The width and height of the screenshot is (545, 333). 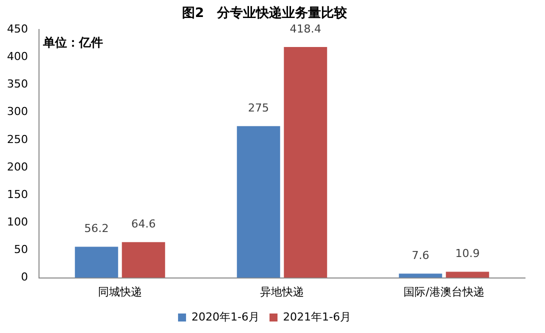 What do you see at coordinates (21, 249) in the screenshot?
I see `y-tick-label: 50` at bounding box center [21, 249].